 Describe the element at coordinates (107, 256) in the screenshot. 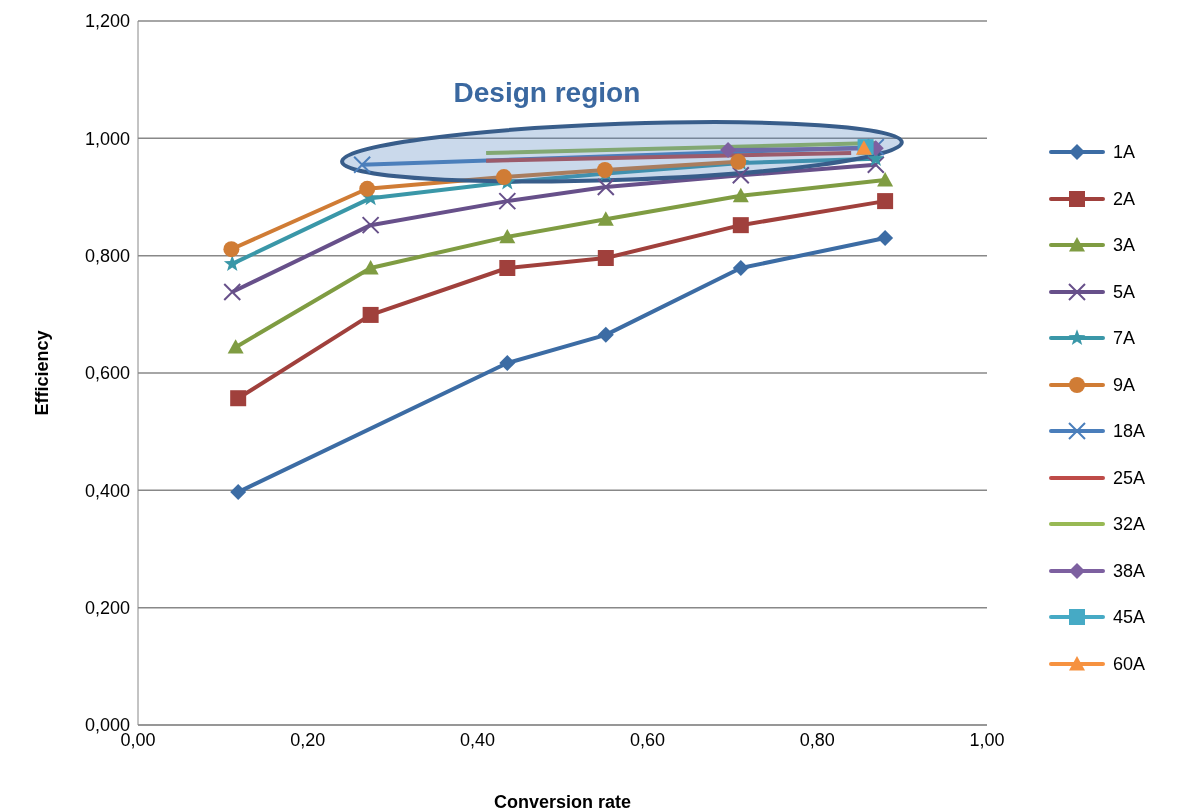

I see `y-tick-label: 0,800` at that location.